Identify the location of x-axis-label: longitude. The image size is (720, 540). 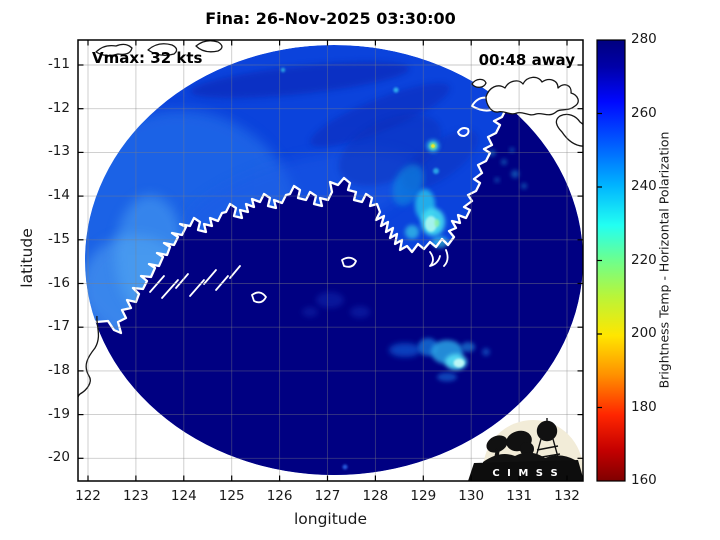
(330, 519).